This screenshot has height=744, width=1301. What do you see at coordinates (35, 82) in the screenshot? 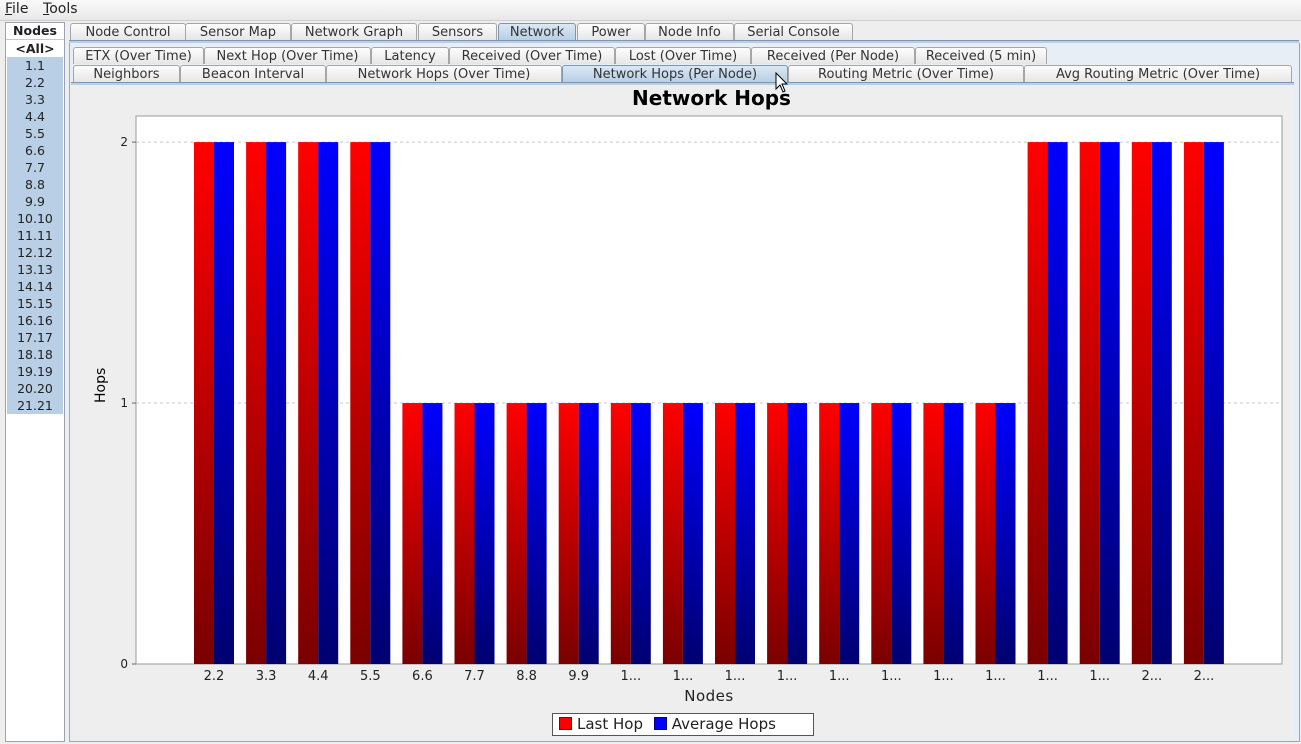
I see `node-list-item: 2.2` at bounding box center [35, 82].